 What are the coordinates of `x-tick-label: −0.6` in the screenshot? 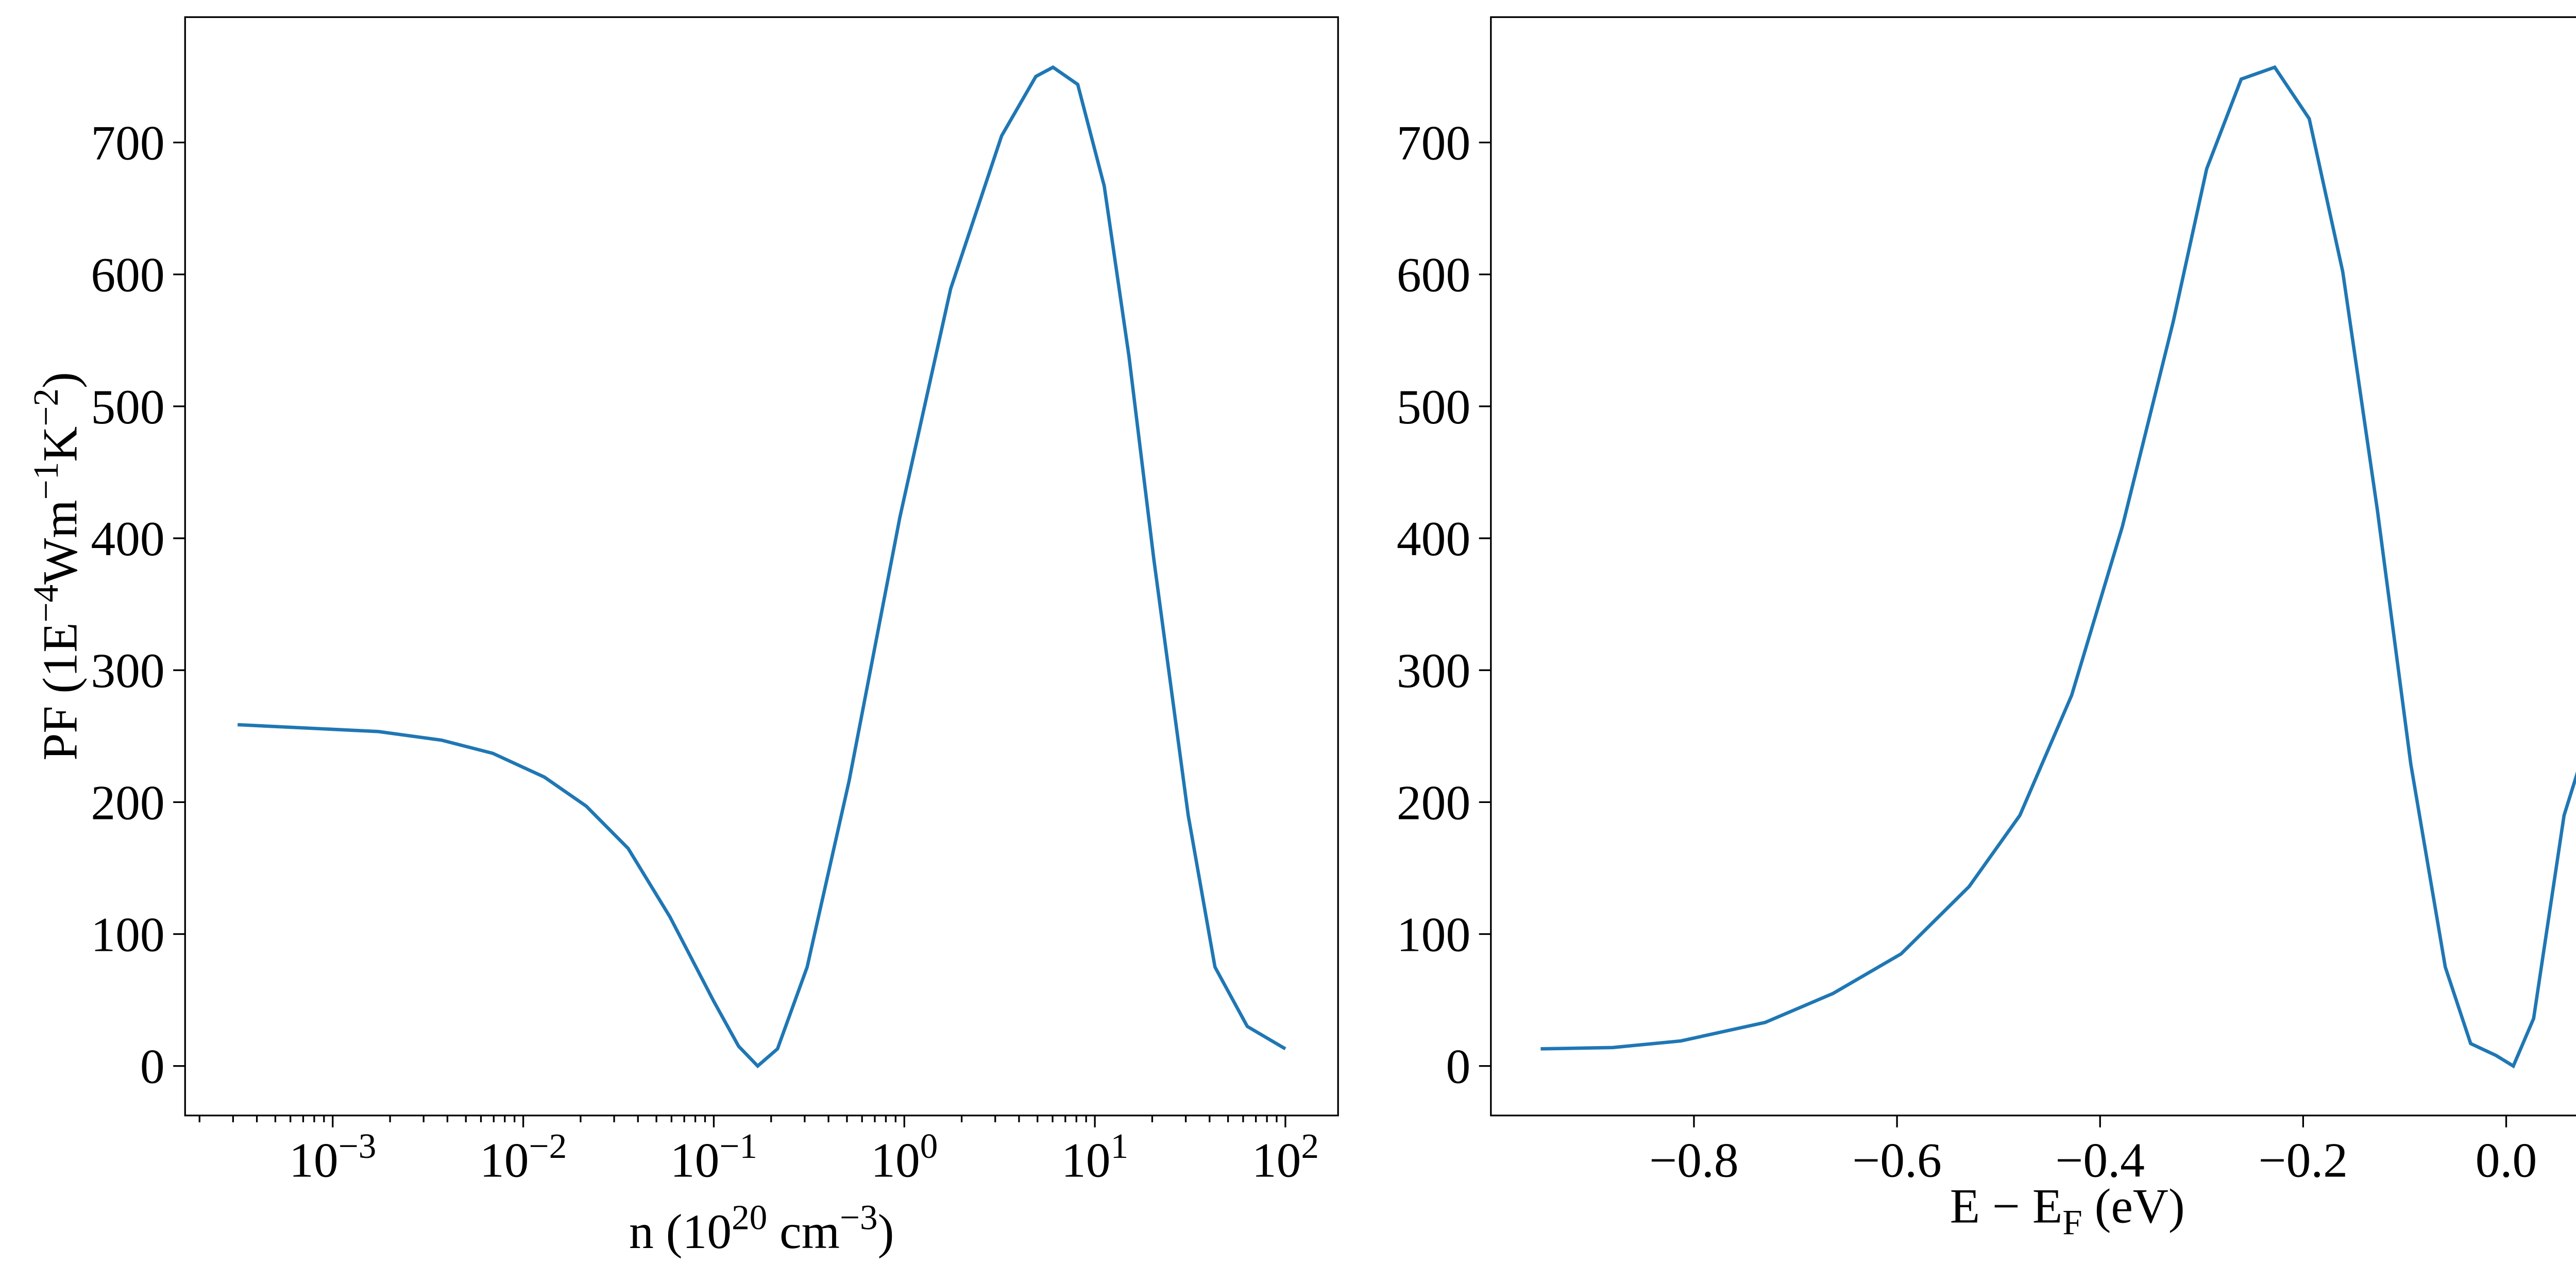 It's located at (1896, 1160).